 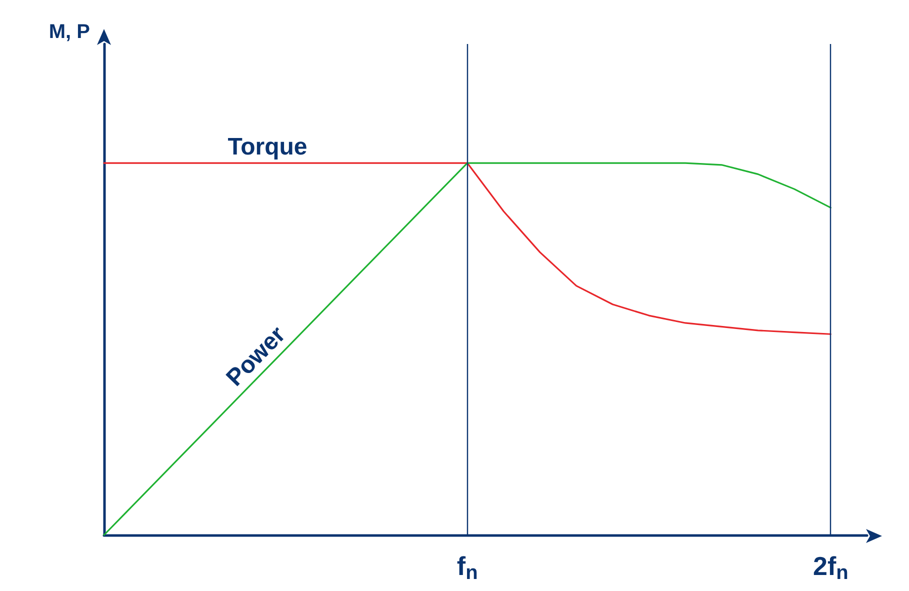 I want to click on series-label: Torque, so click(x=268, y=147).